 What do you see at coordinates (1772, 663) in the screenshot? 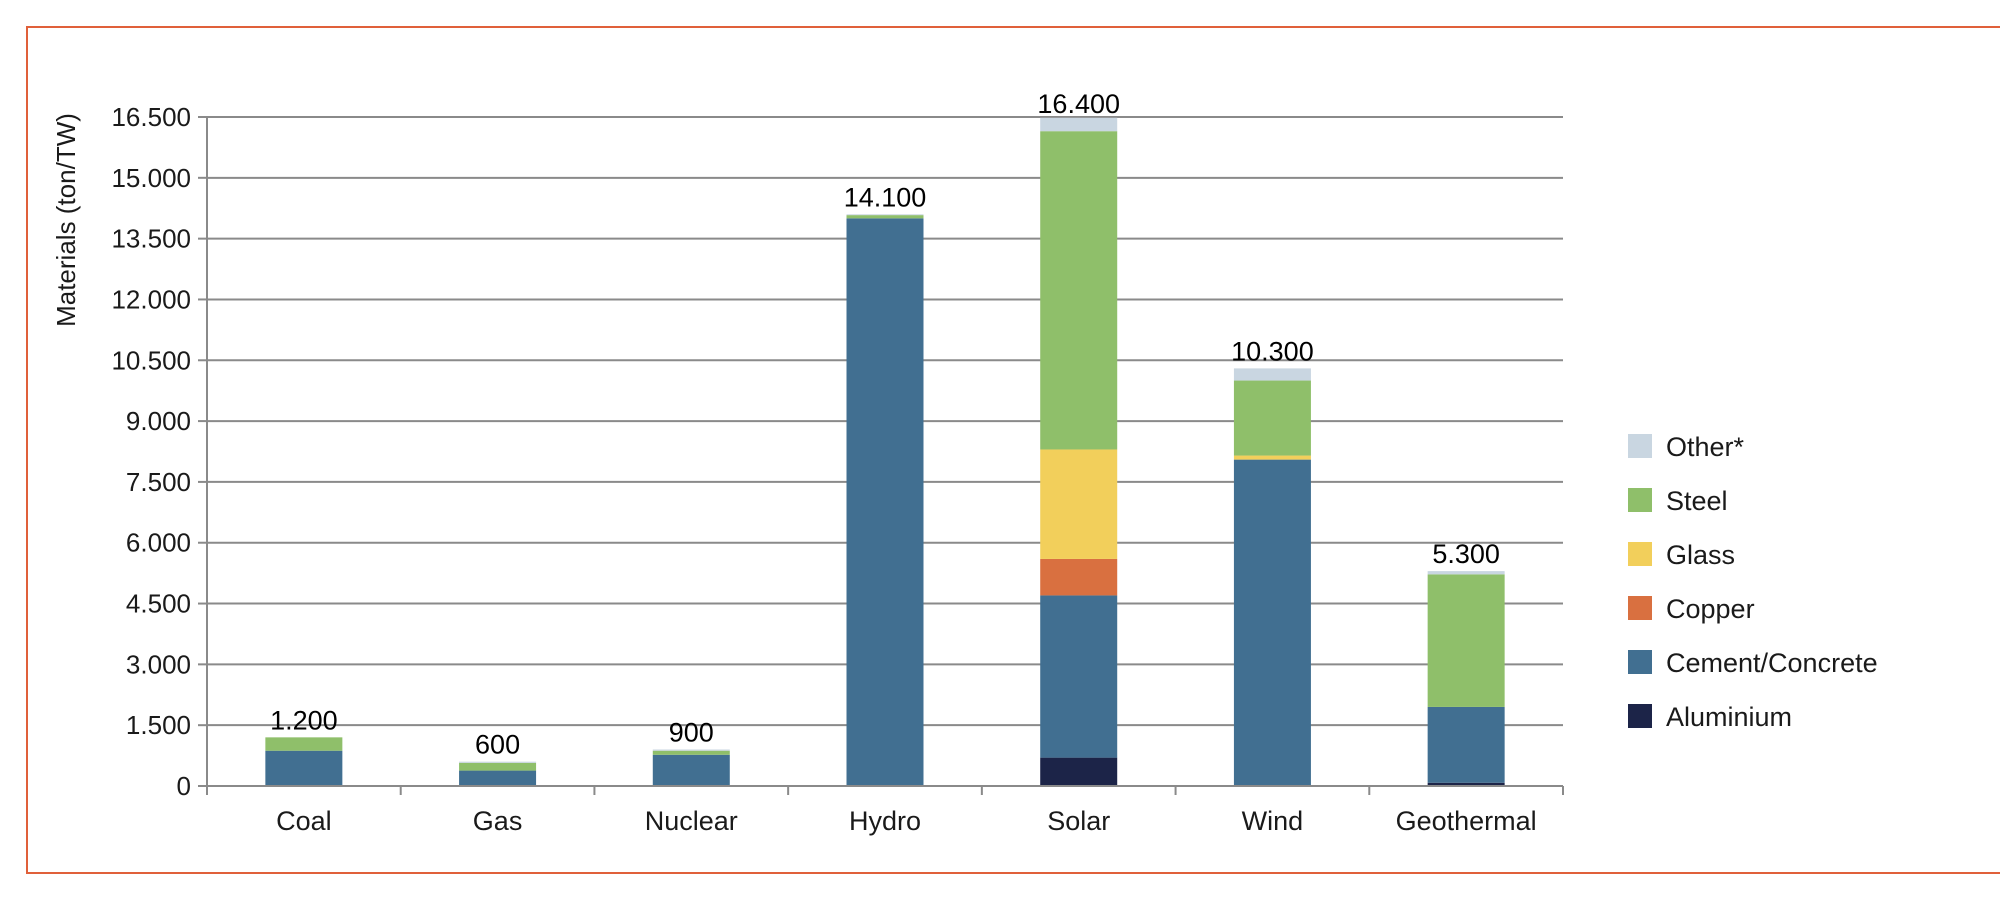
I see `legend-label: Cement/Concrete` at bounding box center [1772, 663].